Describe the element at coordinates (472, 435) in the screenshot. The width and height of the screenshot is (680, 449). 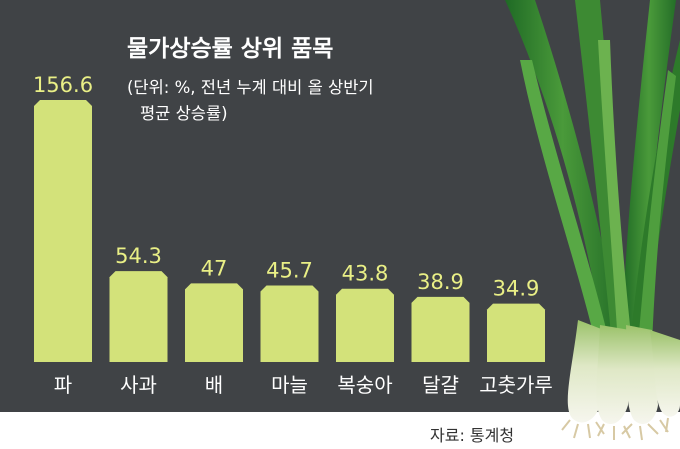
I see `source-note: 자료: 통계청` at that location.